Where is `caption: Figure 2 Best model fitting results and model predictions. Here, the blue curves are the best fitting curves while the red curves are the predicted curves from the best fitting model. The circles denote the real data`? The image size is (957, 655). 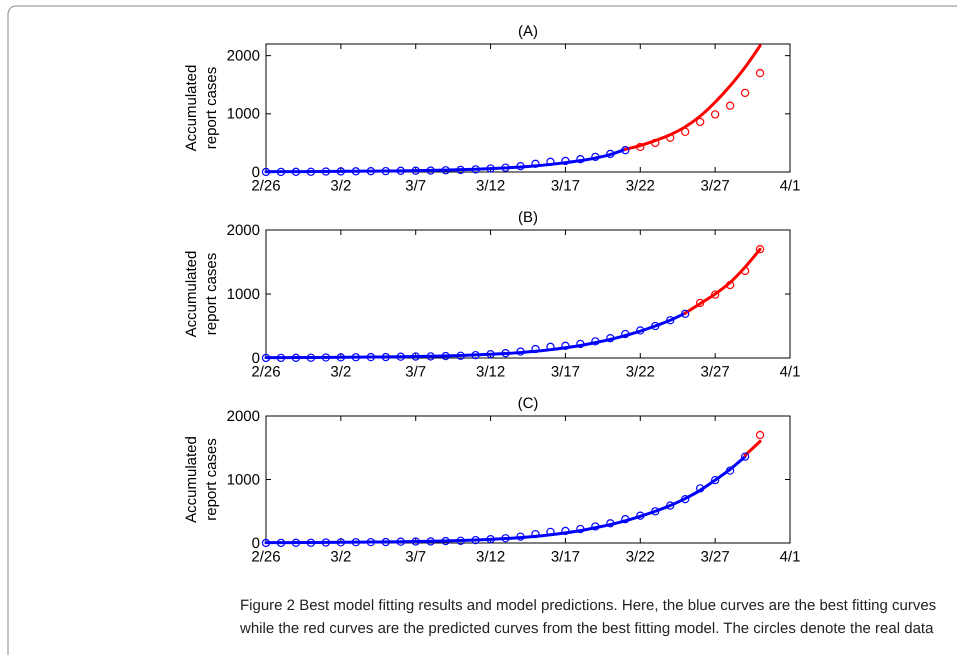
caption: Figure 2 Best model fitting results and model predictions. Here, the blue curves are the best fitting curves while the red curves are the predicted curves from the best fitting model. The circles denote the real data is located at coordinates (589, 617).